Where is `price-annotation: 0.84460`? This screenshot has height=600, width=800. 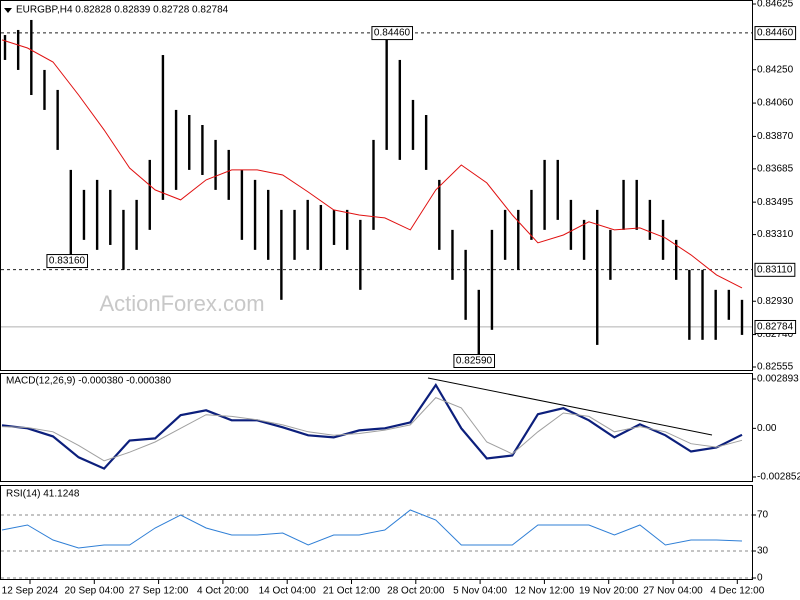 price-annotation: 0.84460 is located at coordinates (392, 33).